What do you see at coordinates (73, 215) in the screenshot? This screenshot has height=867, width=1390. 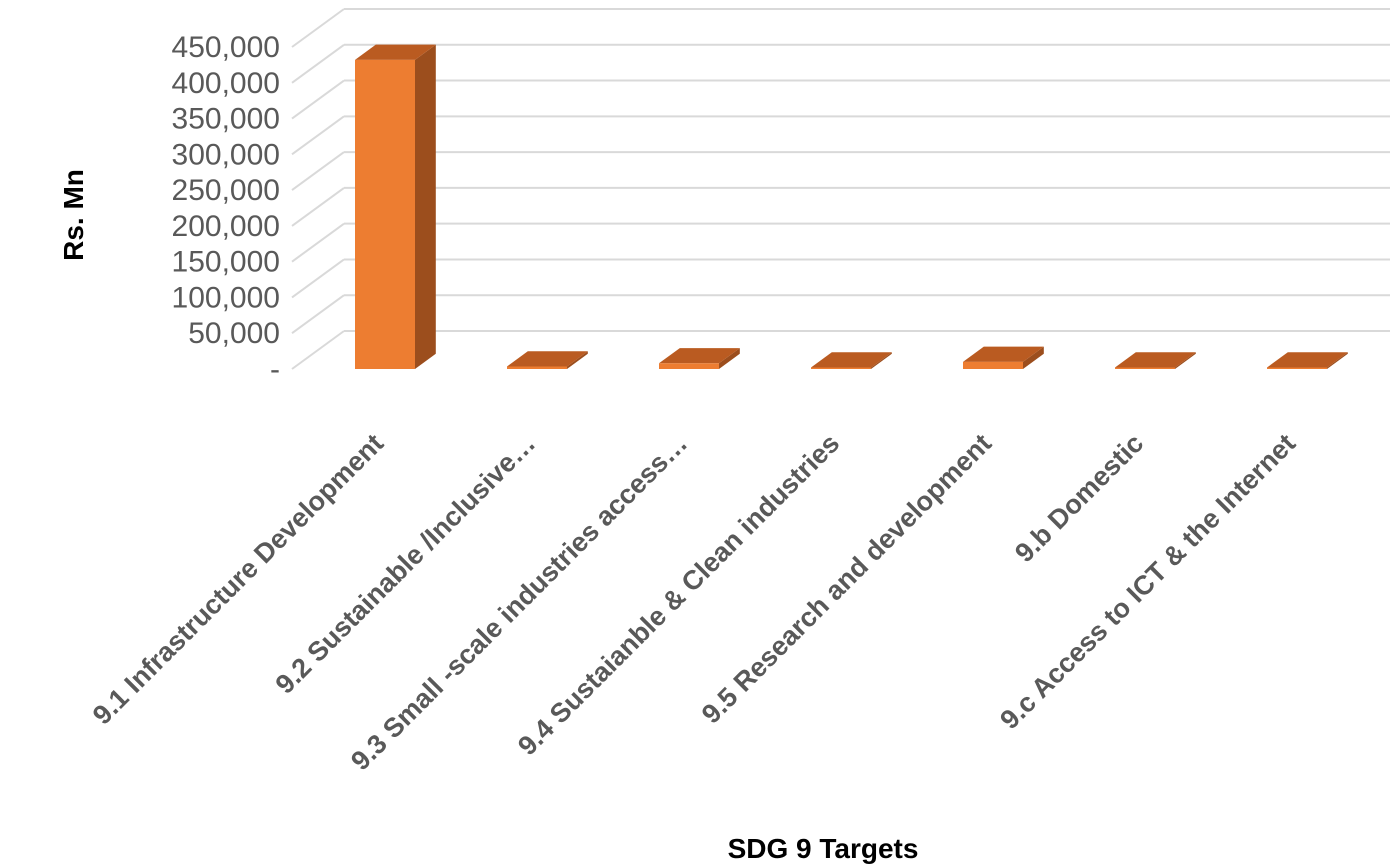 I see `y-axis-title: Rs. Mn` at bounding box center [73, 215].